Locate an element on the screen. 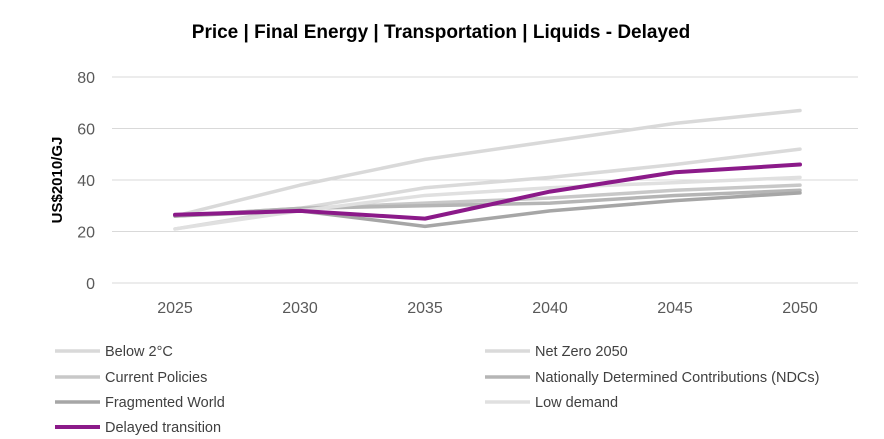  legend-label: Low demand is located at coordinates (576, 403).